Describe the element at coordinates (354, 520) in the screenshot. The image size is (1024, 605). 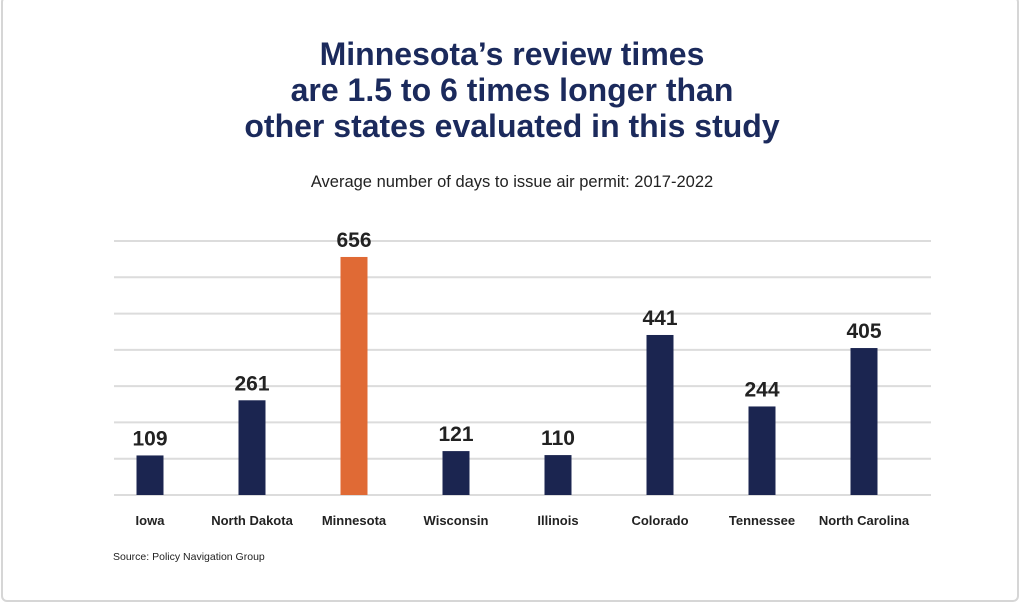
I see `category-label: Minnesota` at that location.